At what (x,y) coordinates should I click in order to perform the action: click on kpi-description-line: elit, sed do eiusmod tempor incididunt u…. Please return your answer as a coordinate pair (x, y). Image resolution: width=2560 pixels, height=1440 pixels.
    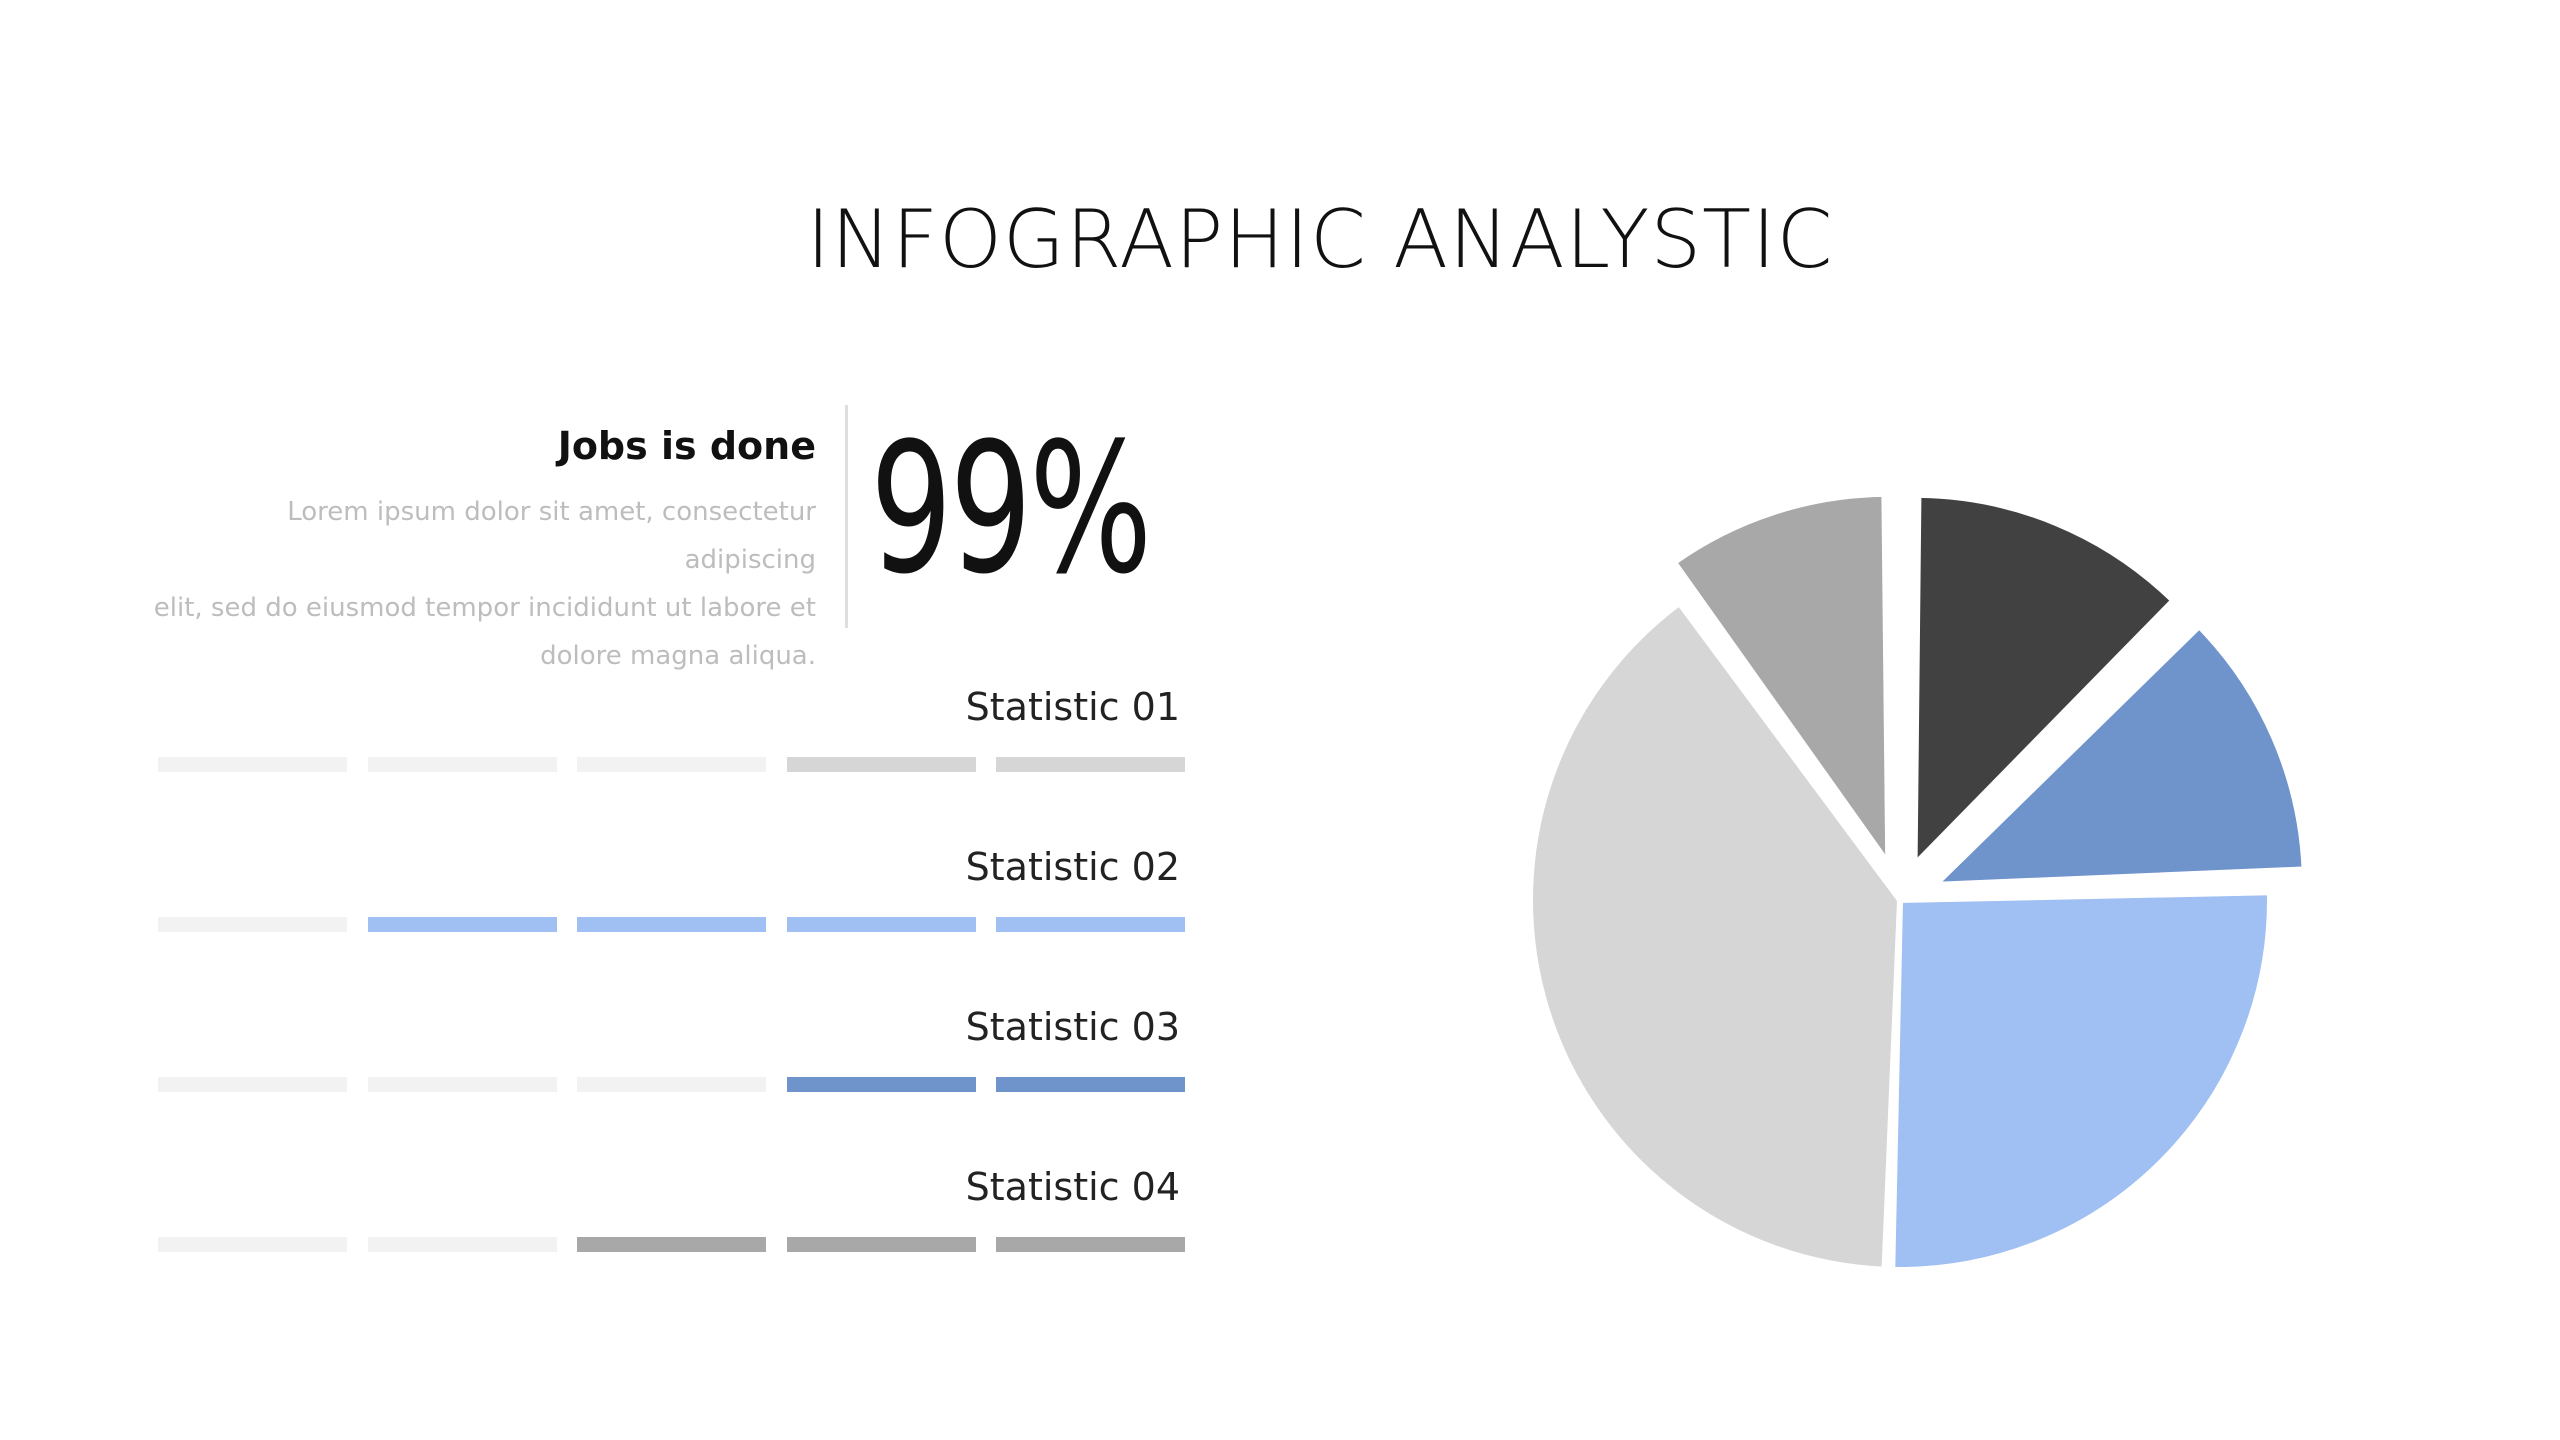
    Looking at the image, I should click on (484, 608).